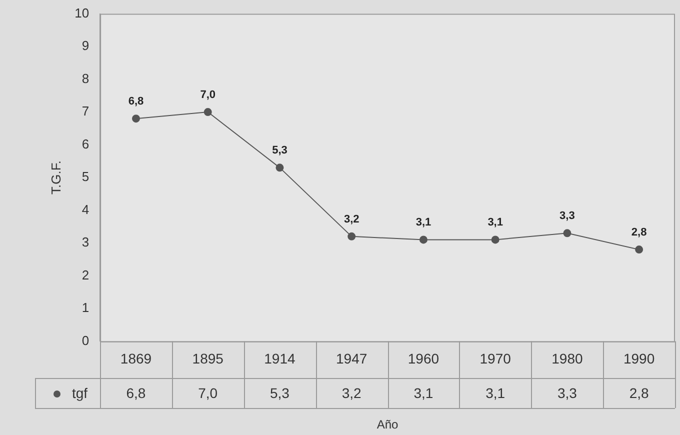 This screenshot has width=680, height=435. I want to click on data-label: 3,2, so click(352, 392).